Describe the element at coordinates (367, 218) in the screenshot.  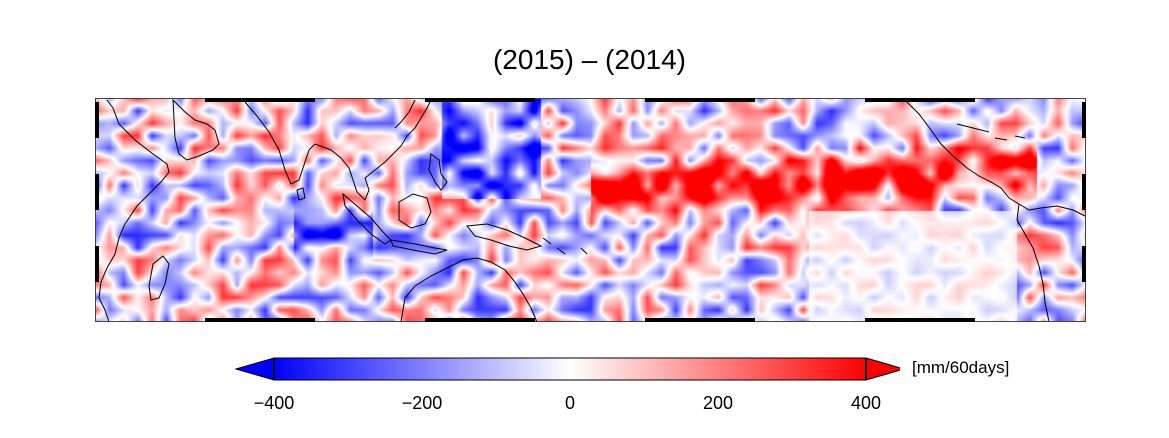
I see `coast-sumatra` at that location.